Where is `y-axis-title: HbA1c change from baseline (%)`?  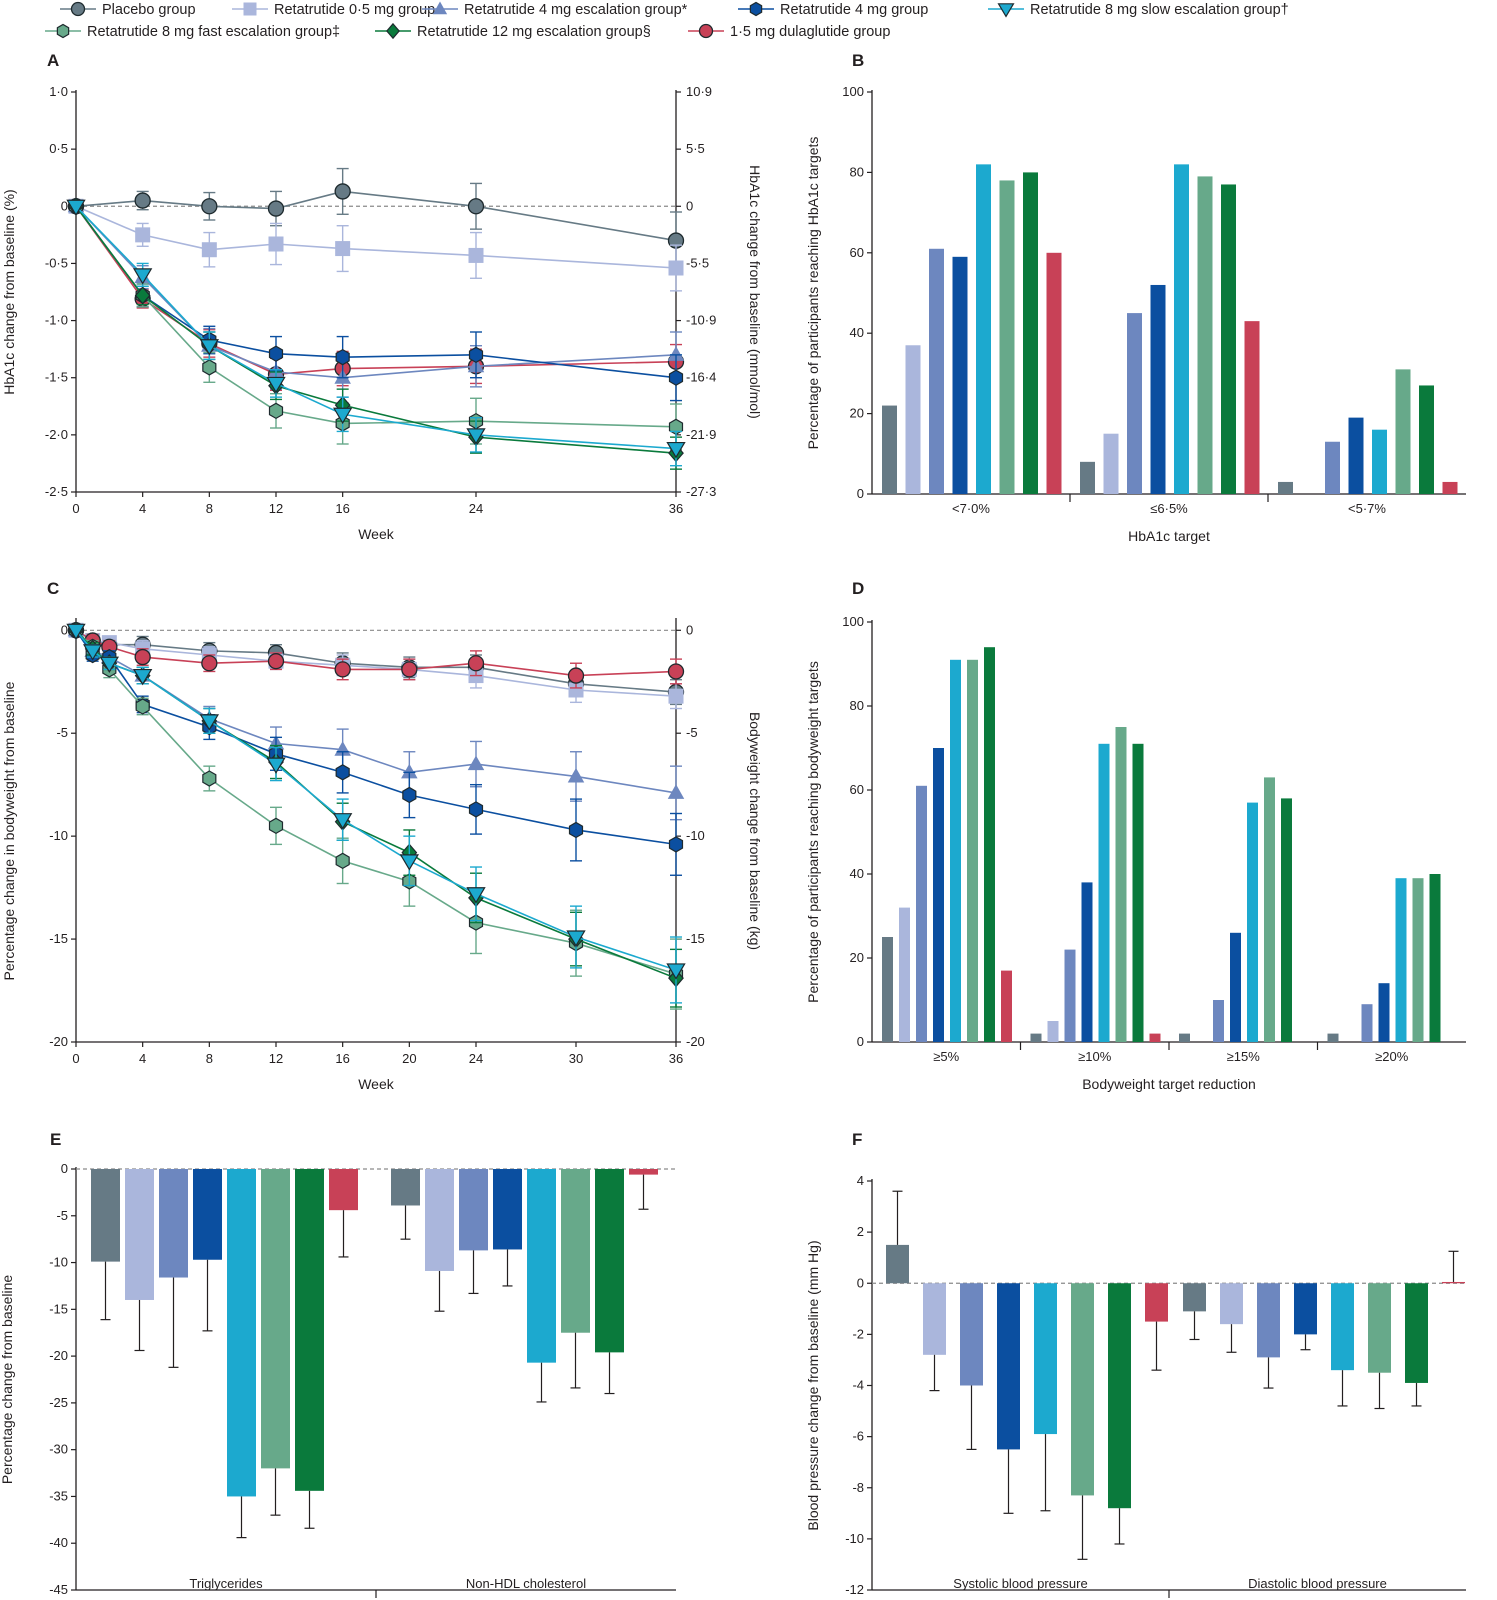 y-axis-title: HbA1c change from baseline (%) is located at coordinates (9, 291).